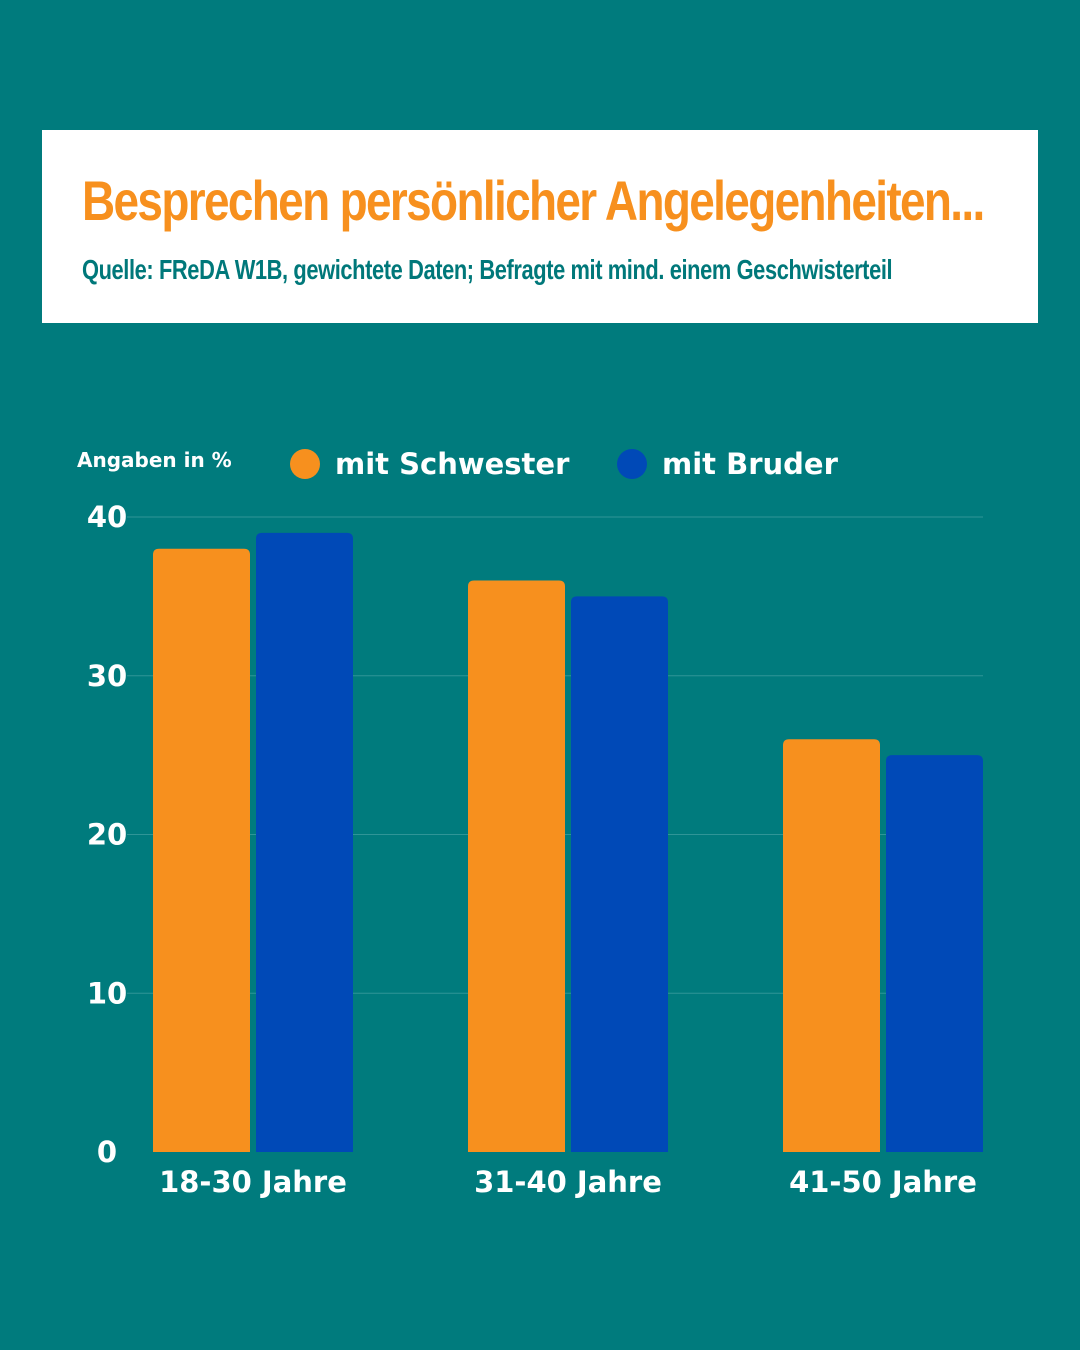 The height and width of the screenshot is (1350, 1080). What do you see at coordinates (750, 464) in the screenshot?
I see `legend-label-bruder: mit Bruder` at bounding box center [750, 464].